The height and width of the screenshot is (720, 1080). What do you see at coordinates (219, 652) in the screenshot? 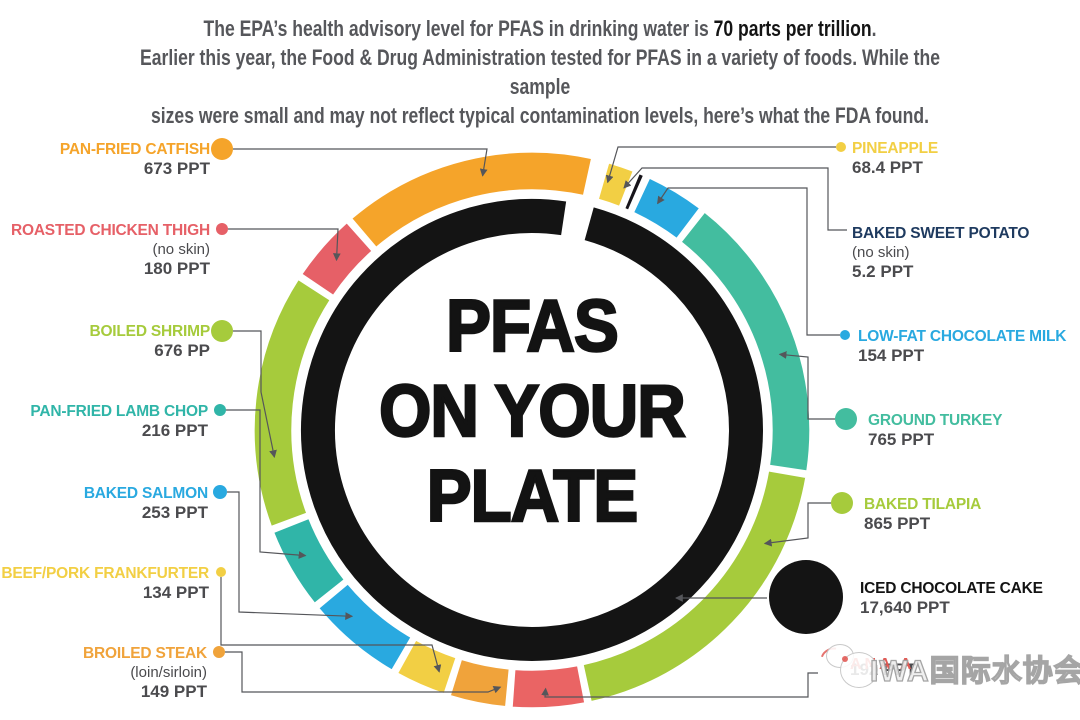
I see `value-dot-broiled_steak` at bounding box center [219, 652].